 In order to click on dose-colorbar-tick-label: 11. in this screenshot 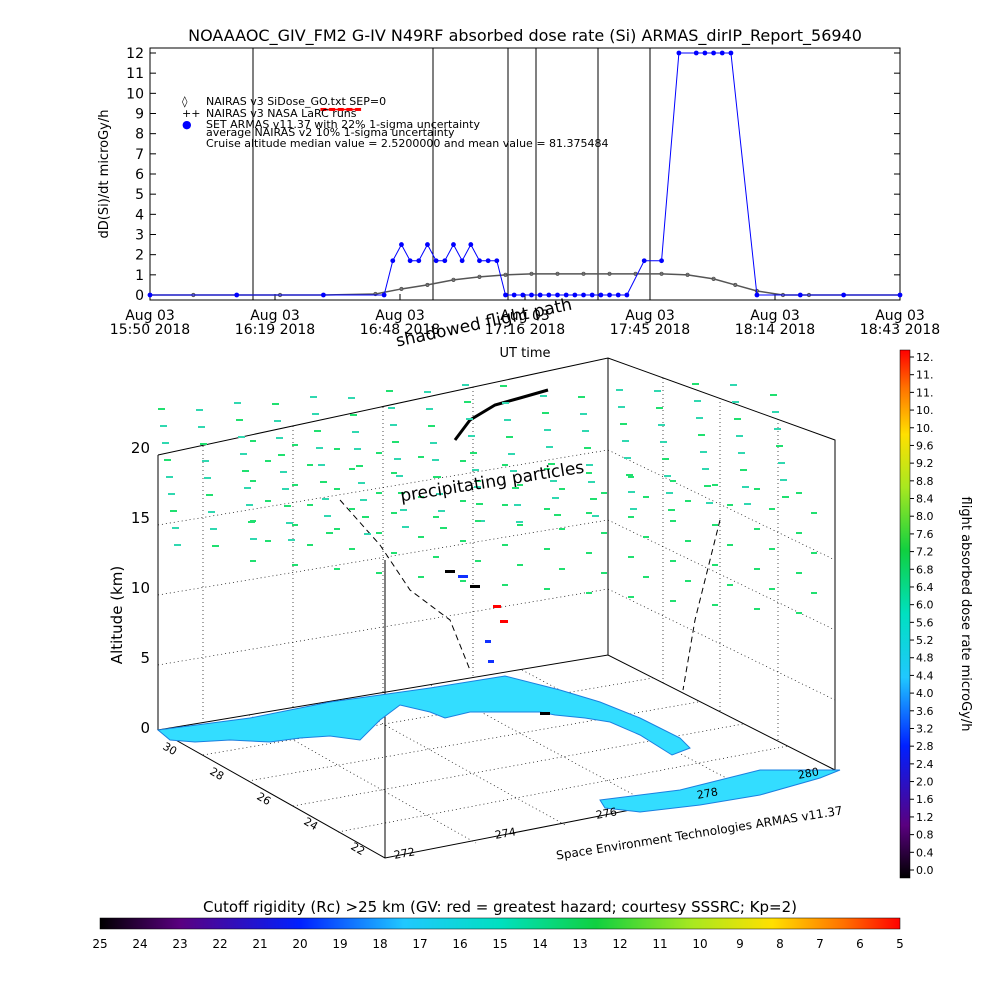, I will do `click(925, 375)`.